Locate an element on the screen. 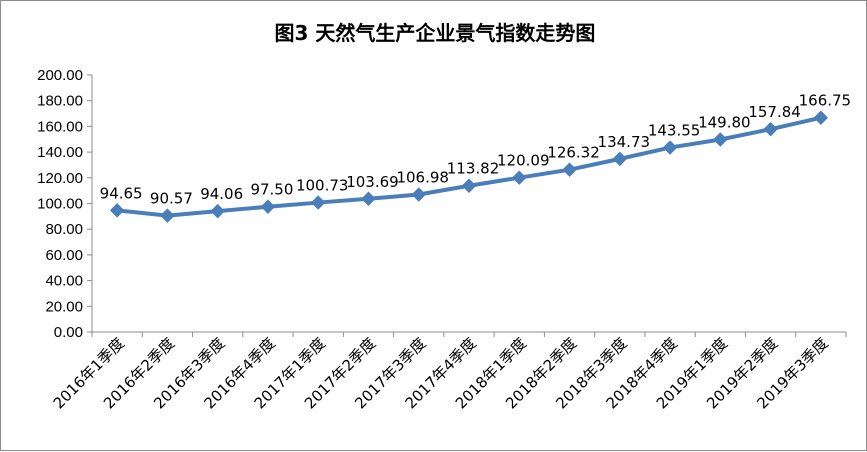  data-label: 100.73 is located at coordinates (322, 186).